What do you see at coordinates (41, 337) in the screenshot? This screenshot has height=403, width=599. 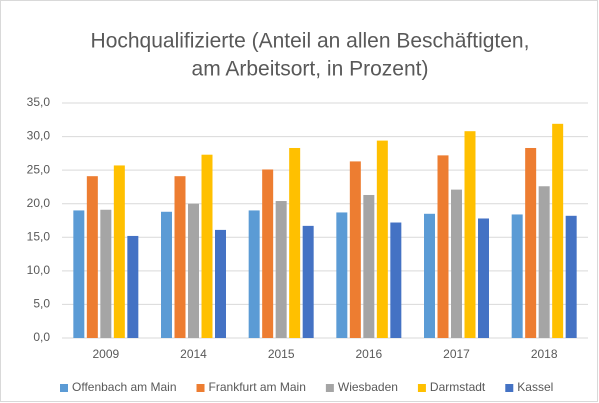 I see `y-tick-label: 0,0` at bounding box center [41, 337].